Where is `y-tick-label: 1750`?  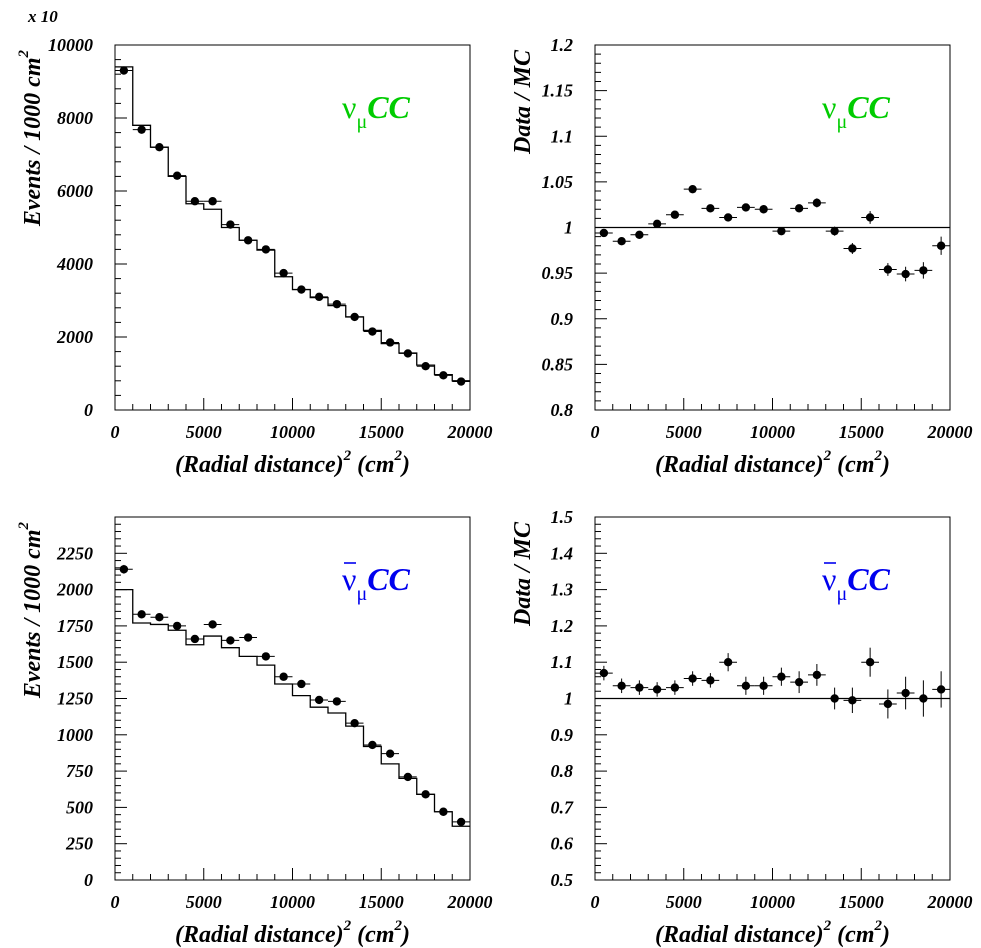 y-tick-label: 1750 is located at coordinates (75, 626).